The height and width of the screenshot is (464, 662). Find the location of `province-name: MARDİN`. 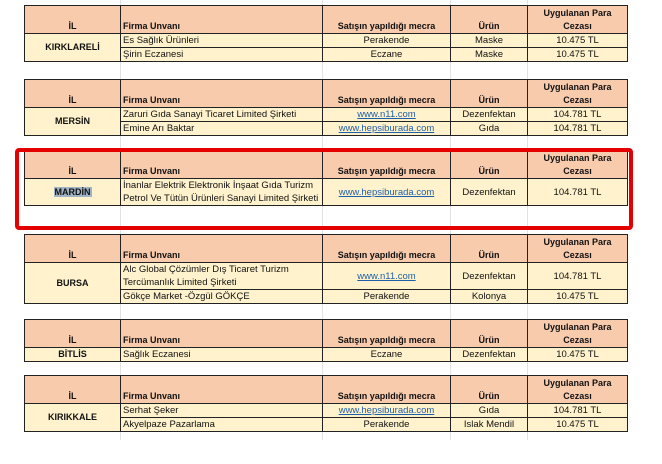

province-name: MARDİN is located at coordinates (72, 191).